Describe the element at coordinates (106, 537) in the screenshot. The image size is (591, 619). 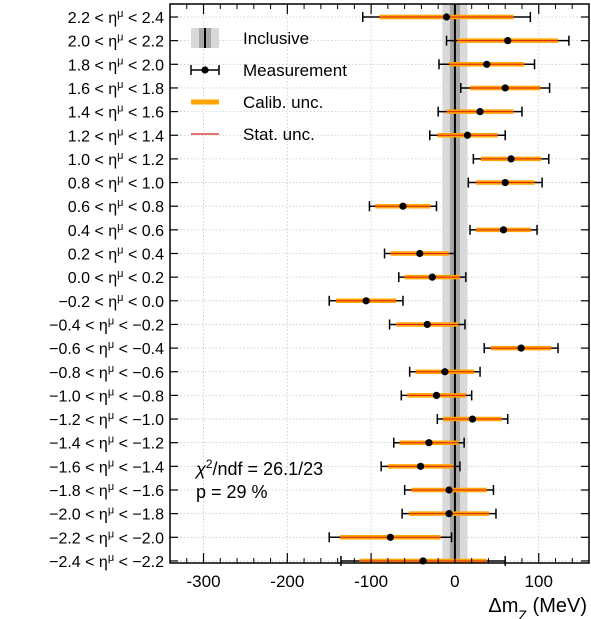
I see `category-label: −2.2 < ημ < −2.0` at that location.